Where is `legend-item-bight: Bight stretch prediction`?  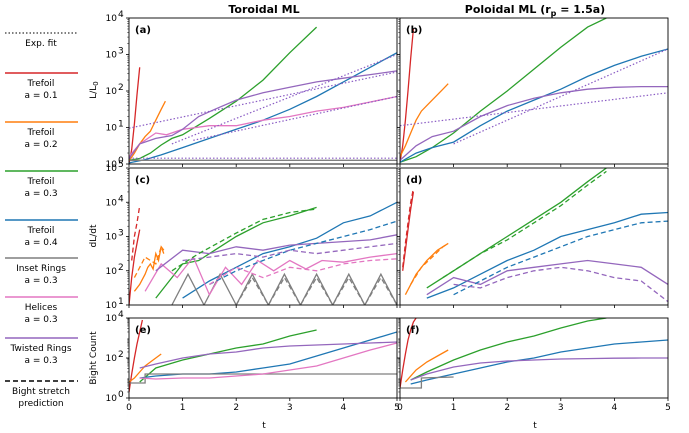
legend-item-bight: Bight stretch prediction is located at coordinates (41, 394).